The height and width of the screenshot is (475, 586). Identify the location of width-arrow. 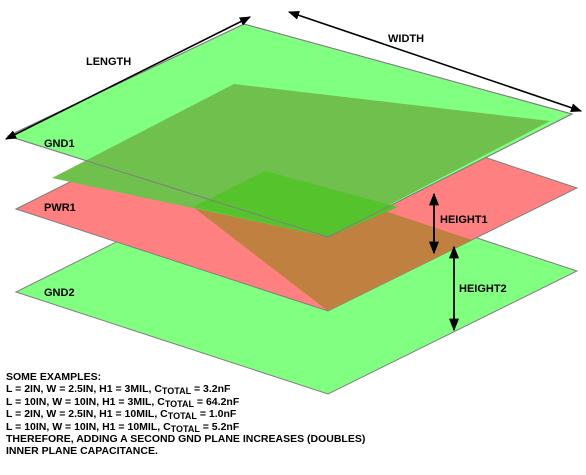
(435, 61).